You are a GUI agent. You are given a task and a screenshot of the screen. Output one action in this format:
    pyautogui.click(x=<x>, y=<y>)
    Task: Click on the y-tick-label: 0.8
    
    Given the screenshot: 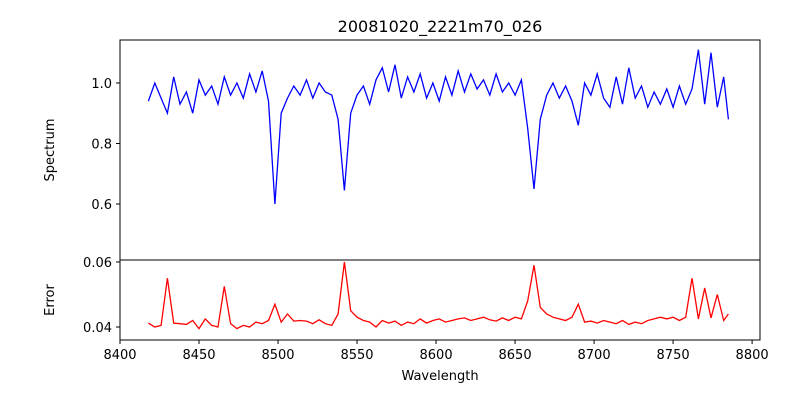 What is the action you would take?
    pyautogui.click(x=101, y=144)
    